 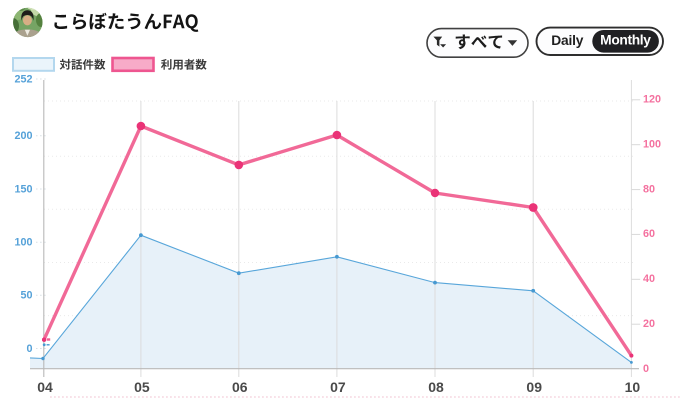 I want to click on svg-text: 60, so click(x=649, y=234).